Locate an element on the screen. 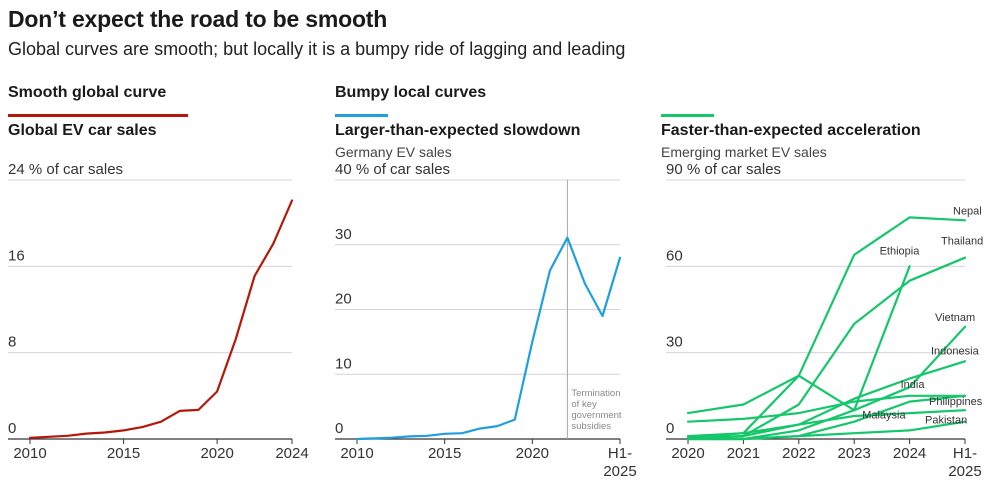  x-tick-label-line: 2023 is located at coordinates (854, 453).